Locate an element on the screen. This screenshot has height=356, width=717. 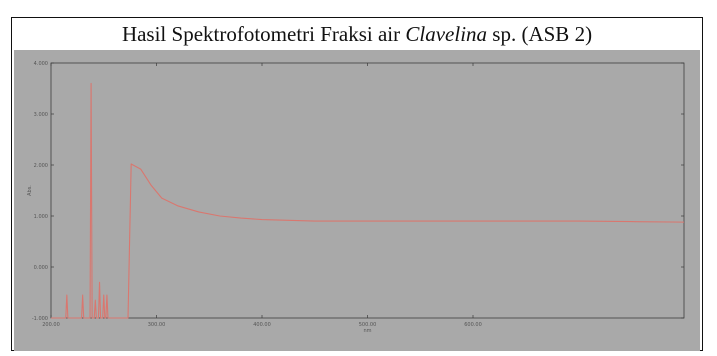
chart-title-suffix: sp. (ASB 2) is located at coordinates (540, 34).